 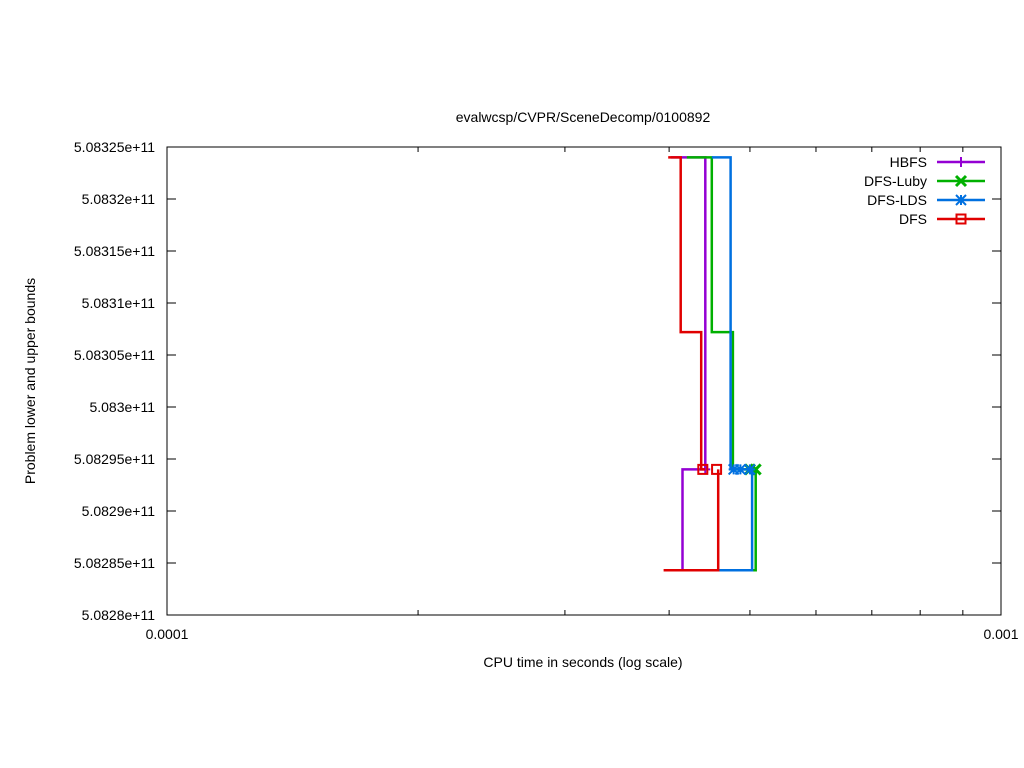 What do you see at coordinates (895, 181) in the screenshot?
I see `legend-label: DFS-Luby` at bounding box center [895, 181].